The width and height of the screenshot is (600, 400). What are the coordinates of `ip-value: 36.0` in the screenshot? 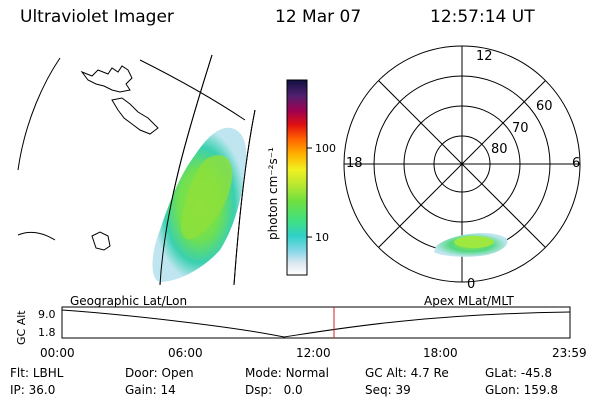 It's located at (42, 390).